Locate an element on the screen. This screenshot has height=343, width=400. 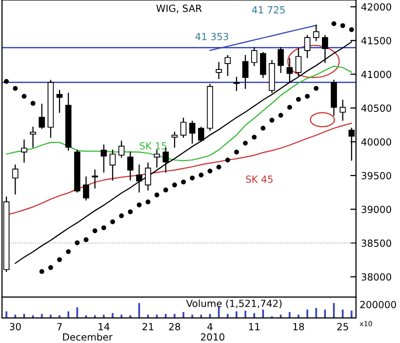
y-tick-label: 39000 is located at coordinates (377, 210).